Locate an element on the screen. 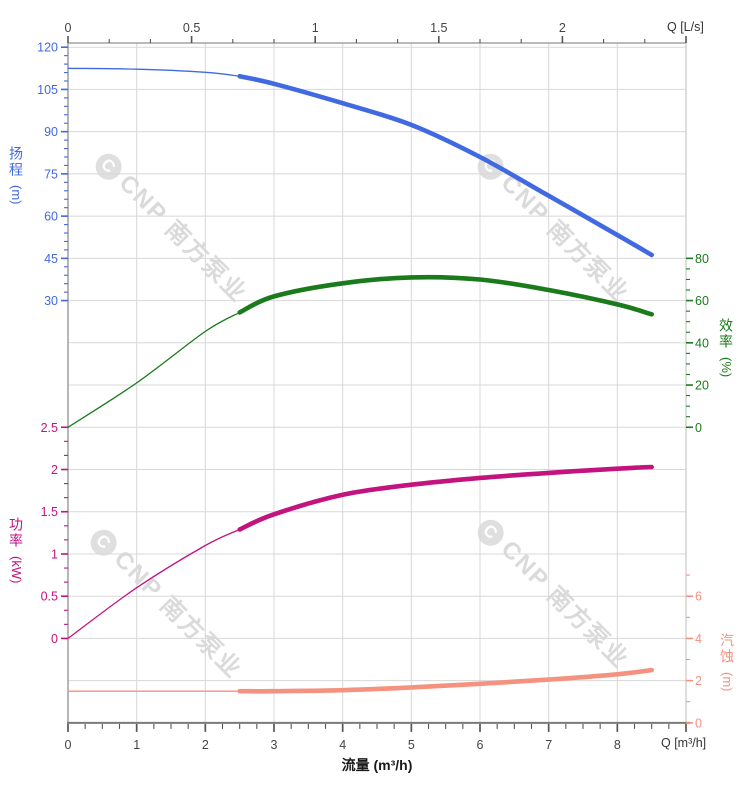 This screenshot has height=797, width=752. npsh-axis-ticks: 0 2 4 6 is located at coordinates (694, 652).